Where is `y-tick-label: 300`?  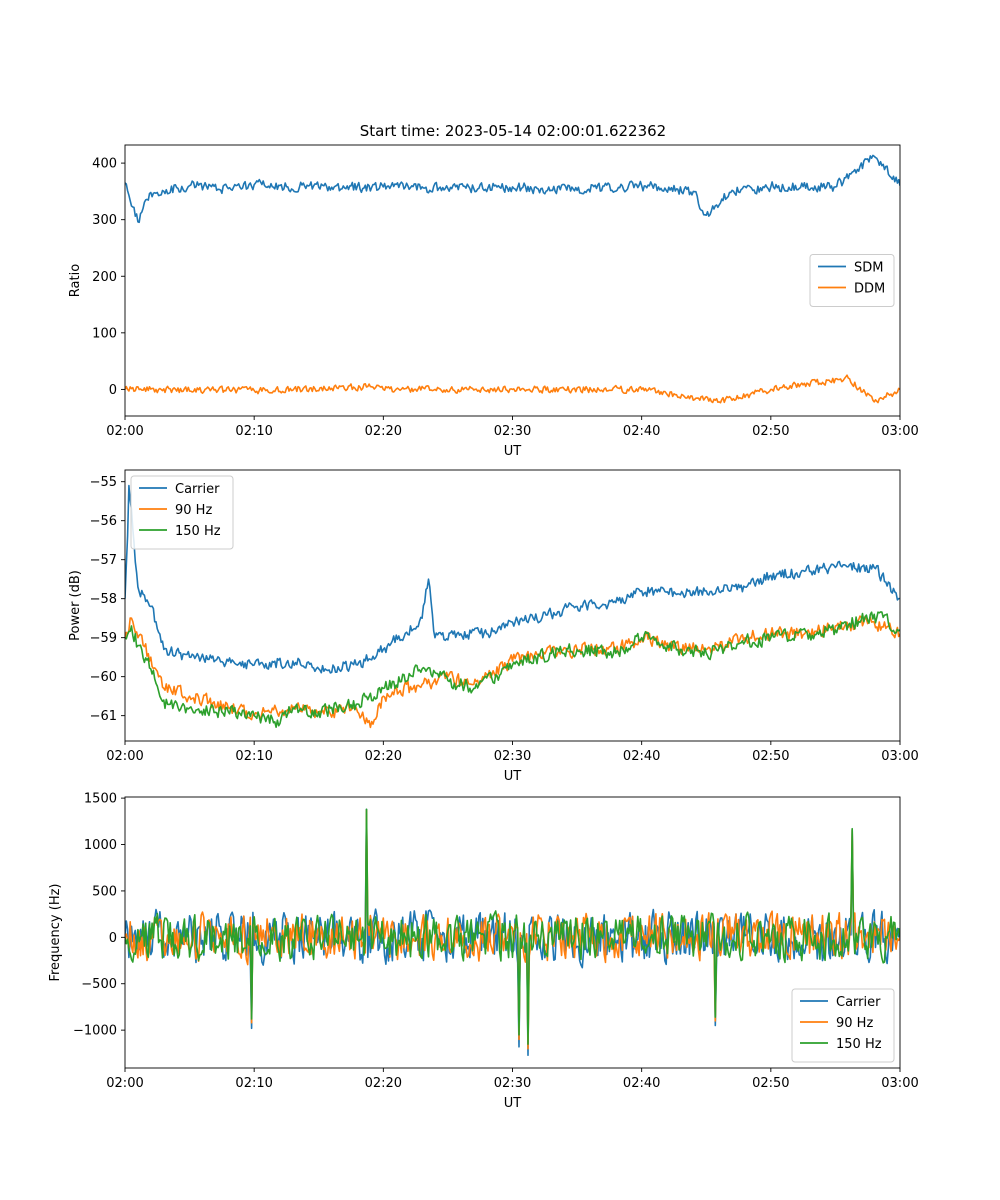 y-tick-label: 300 is located at coordinates (104, 220).